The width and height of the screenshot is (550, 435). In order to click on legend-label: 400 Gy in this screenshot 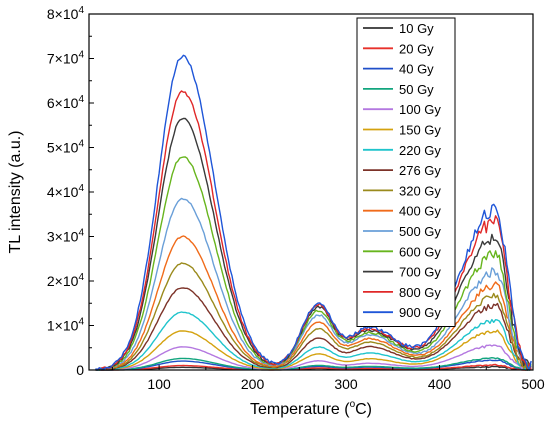, I will do `click(420, 211)`.